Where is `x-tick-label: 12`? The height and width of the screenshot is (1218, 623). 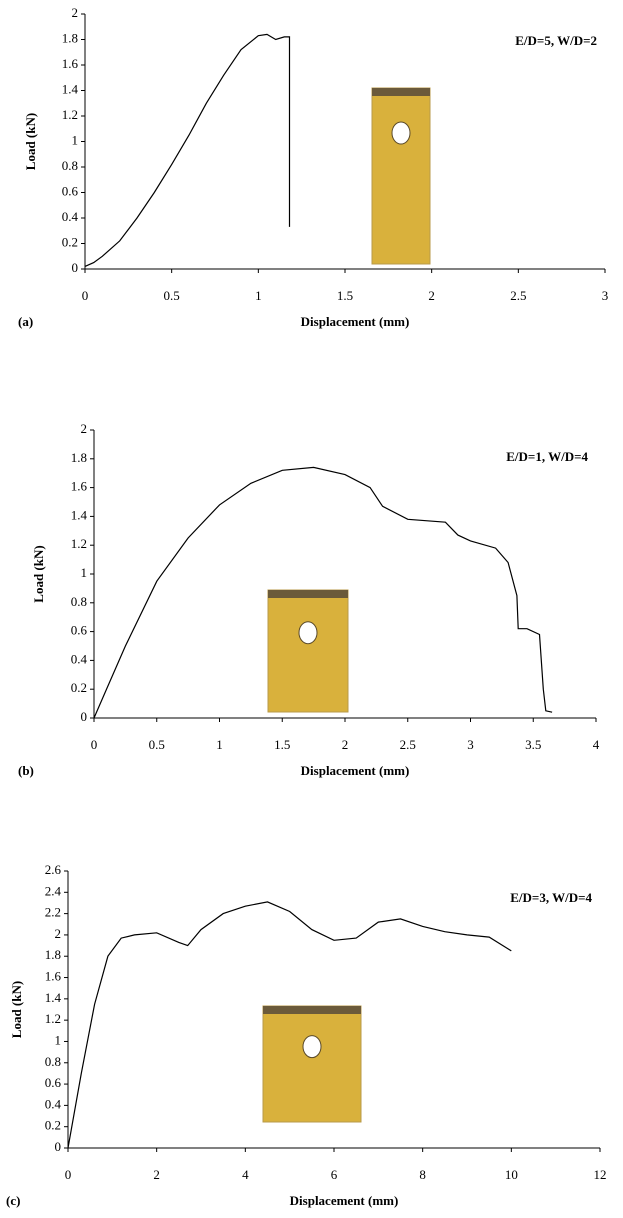 x-tick-label: 12 is located at coordinates (600, 1174).